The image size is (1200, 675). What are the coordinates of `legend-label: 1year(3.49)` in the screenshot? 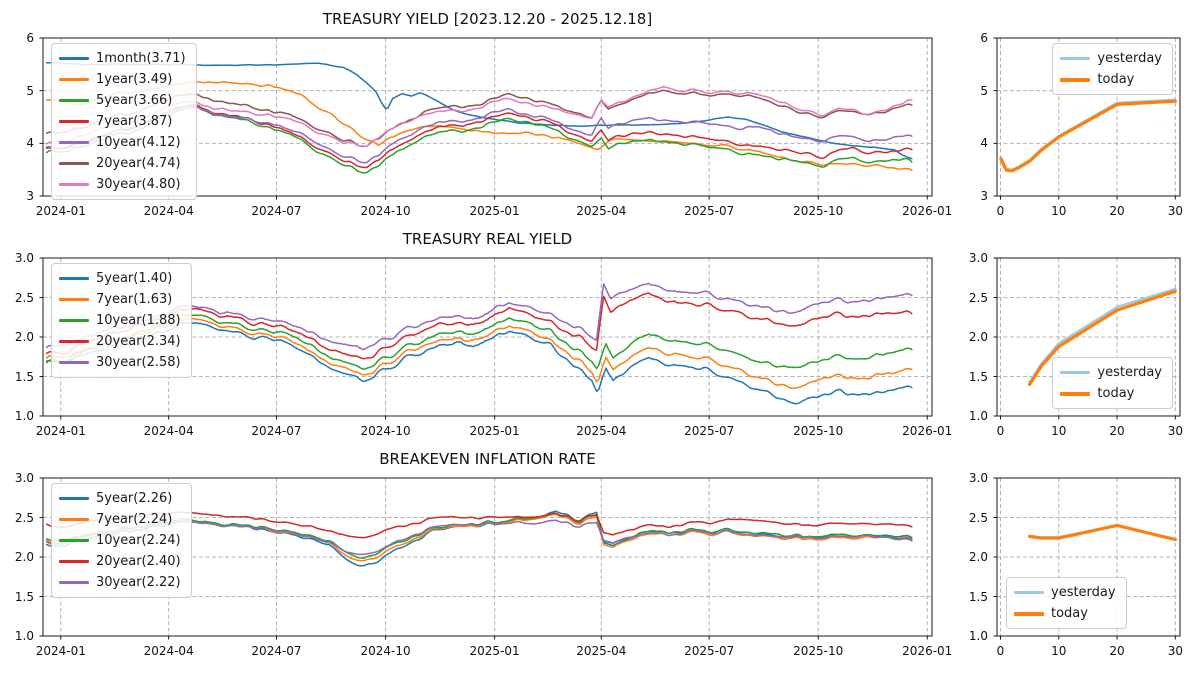 It's located at (134, 79).